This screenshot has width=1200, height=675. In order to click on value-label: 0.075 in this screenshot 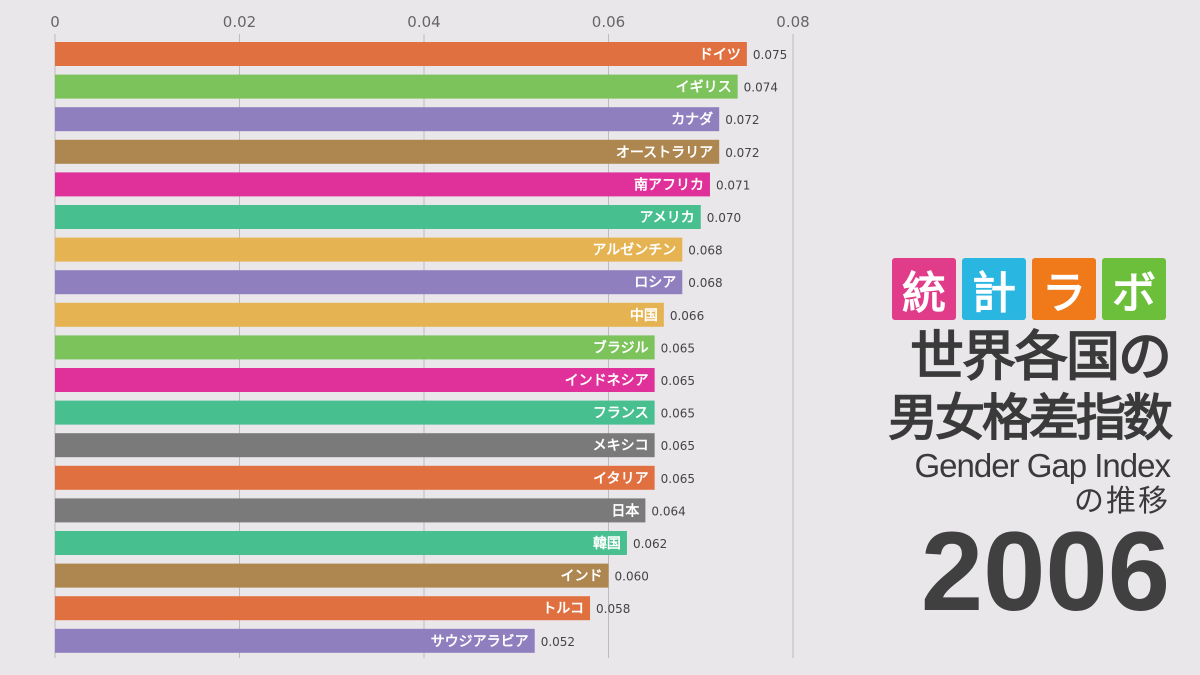, I will do `click(770, 55)`.